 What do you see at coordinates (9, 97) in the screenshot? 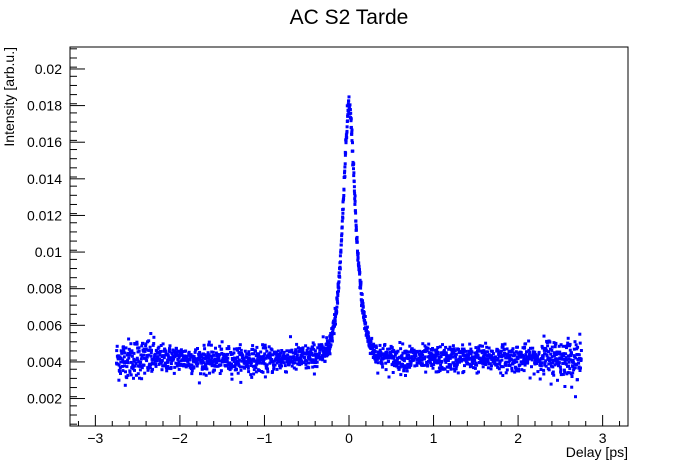
I see `y-axis-label: Intensity [arb.u.]` at bounding box center [9, 97].